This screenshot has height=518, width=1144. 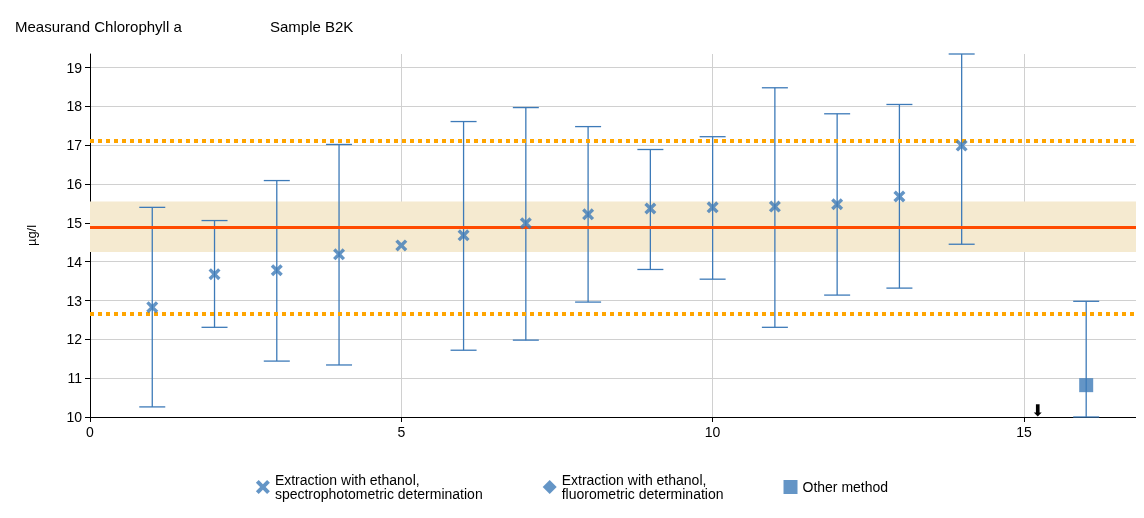 I want to click on x-tick-label: 5, so click(x=401, y=432).